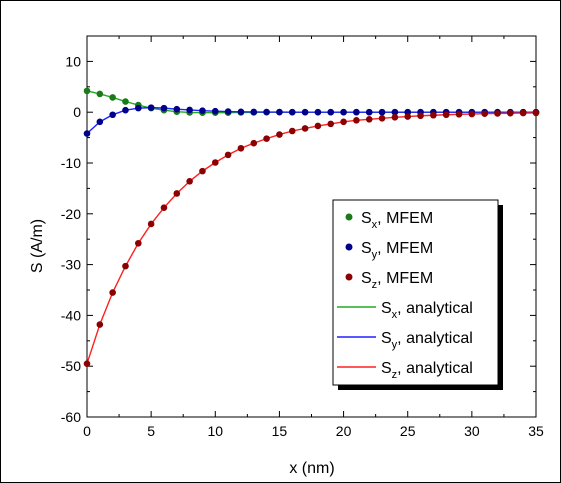 Image resolution: width=561 pixels, height=483 pixels. What do you see at coordinates (472, 431) in the screenshot?
I see `x-tick-label: 30` at bounding box center [472, 431].